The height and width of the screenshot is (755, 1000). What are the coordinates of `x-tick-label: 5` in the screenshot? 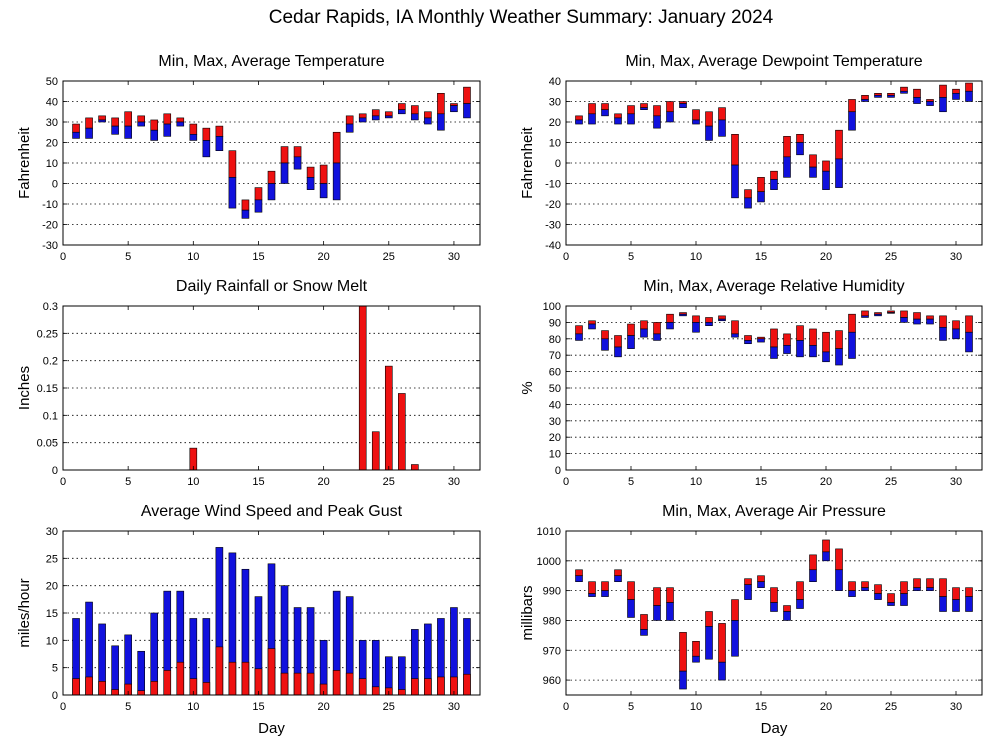 It's located at (128, 707).